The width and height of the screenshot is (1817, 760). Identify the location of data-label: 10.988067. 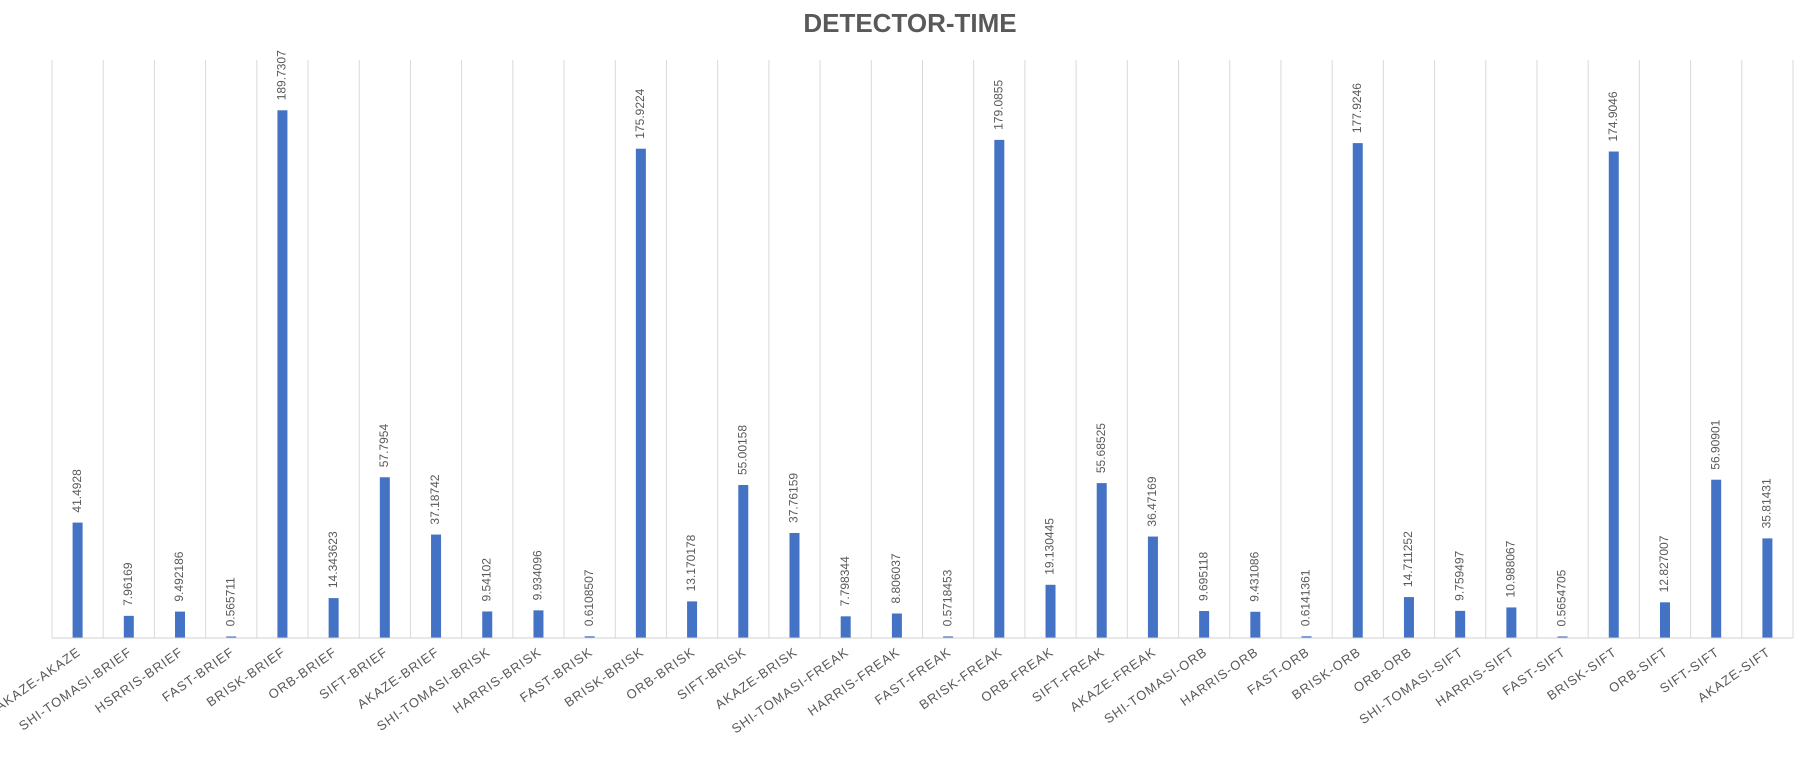
(1511, 568).